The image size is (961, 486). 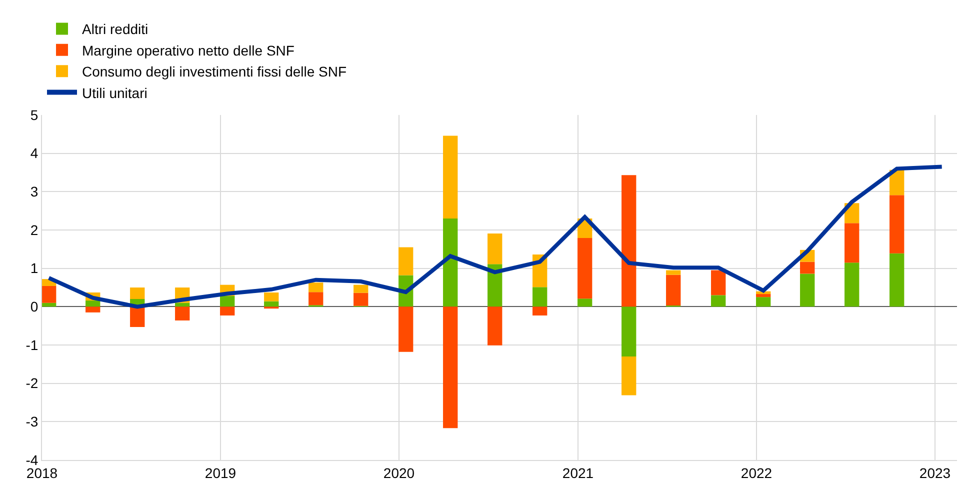 I want to click on legend-label: Utili unitari, so click(x=115, y=92).